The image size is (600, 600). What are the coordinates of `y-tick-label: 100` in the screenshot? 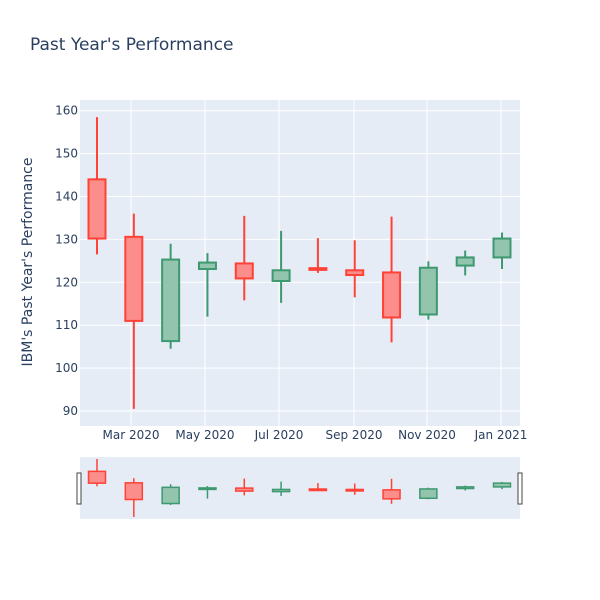 It's located at (66, 368).